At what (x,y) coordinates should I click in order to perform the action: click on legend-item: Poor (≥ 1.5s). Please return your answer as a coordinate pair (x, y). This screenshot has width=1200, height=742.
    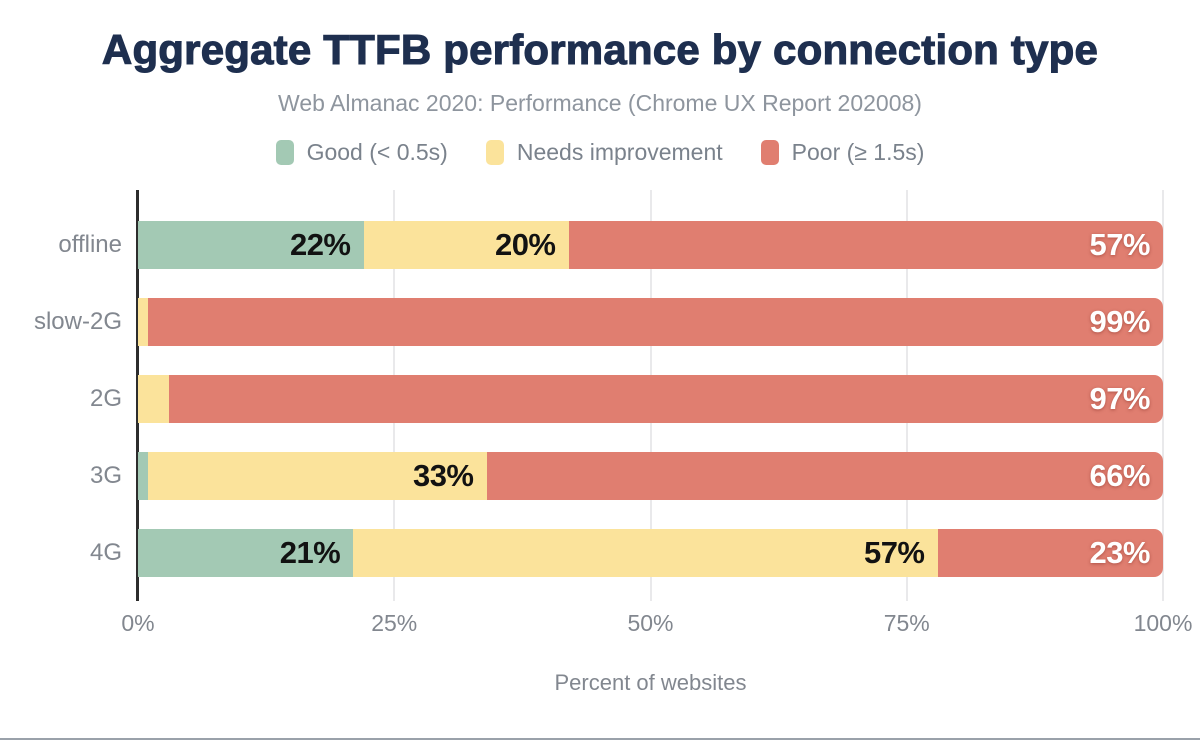
    Looking at the image, I should click on (842, 152).